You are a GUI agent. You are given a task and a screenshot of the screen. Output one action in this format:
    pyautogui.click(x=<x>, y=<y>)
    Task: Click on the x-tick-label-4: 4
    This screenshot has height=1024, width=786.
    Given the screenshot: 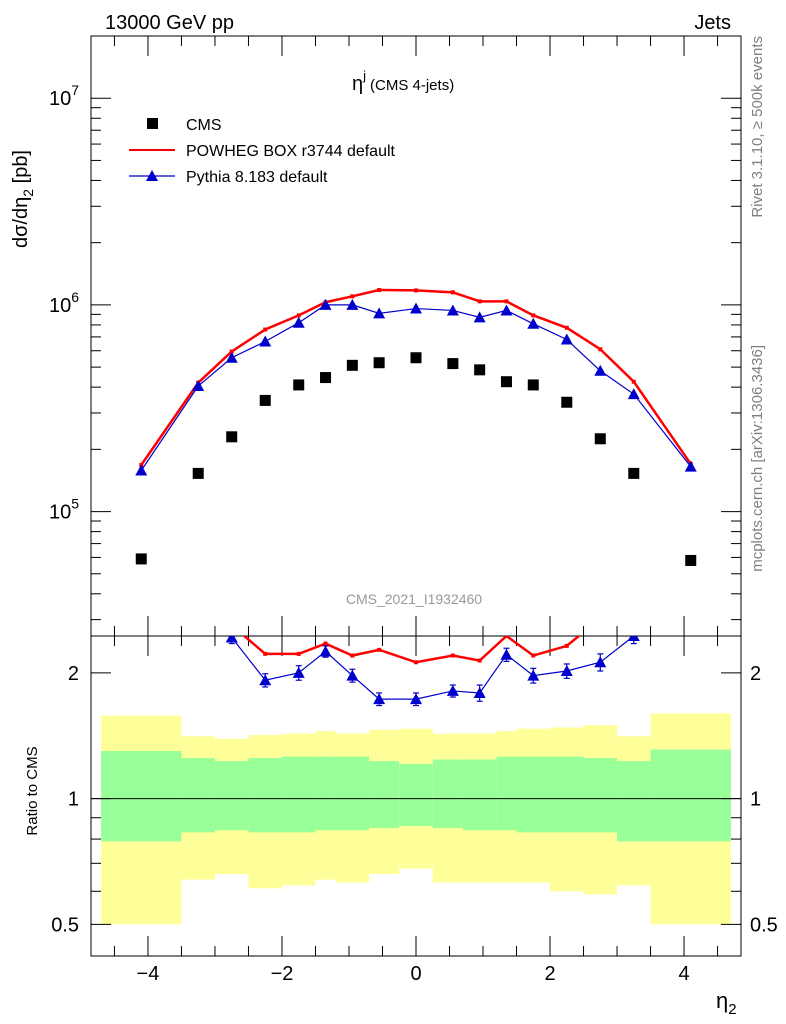 What is the action you would take?
    pyautogui.click(x=683, y=974)
    